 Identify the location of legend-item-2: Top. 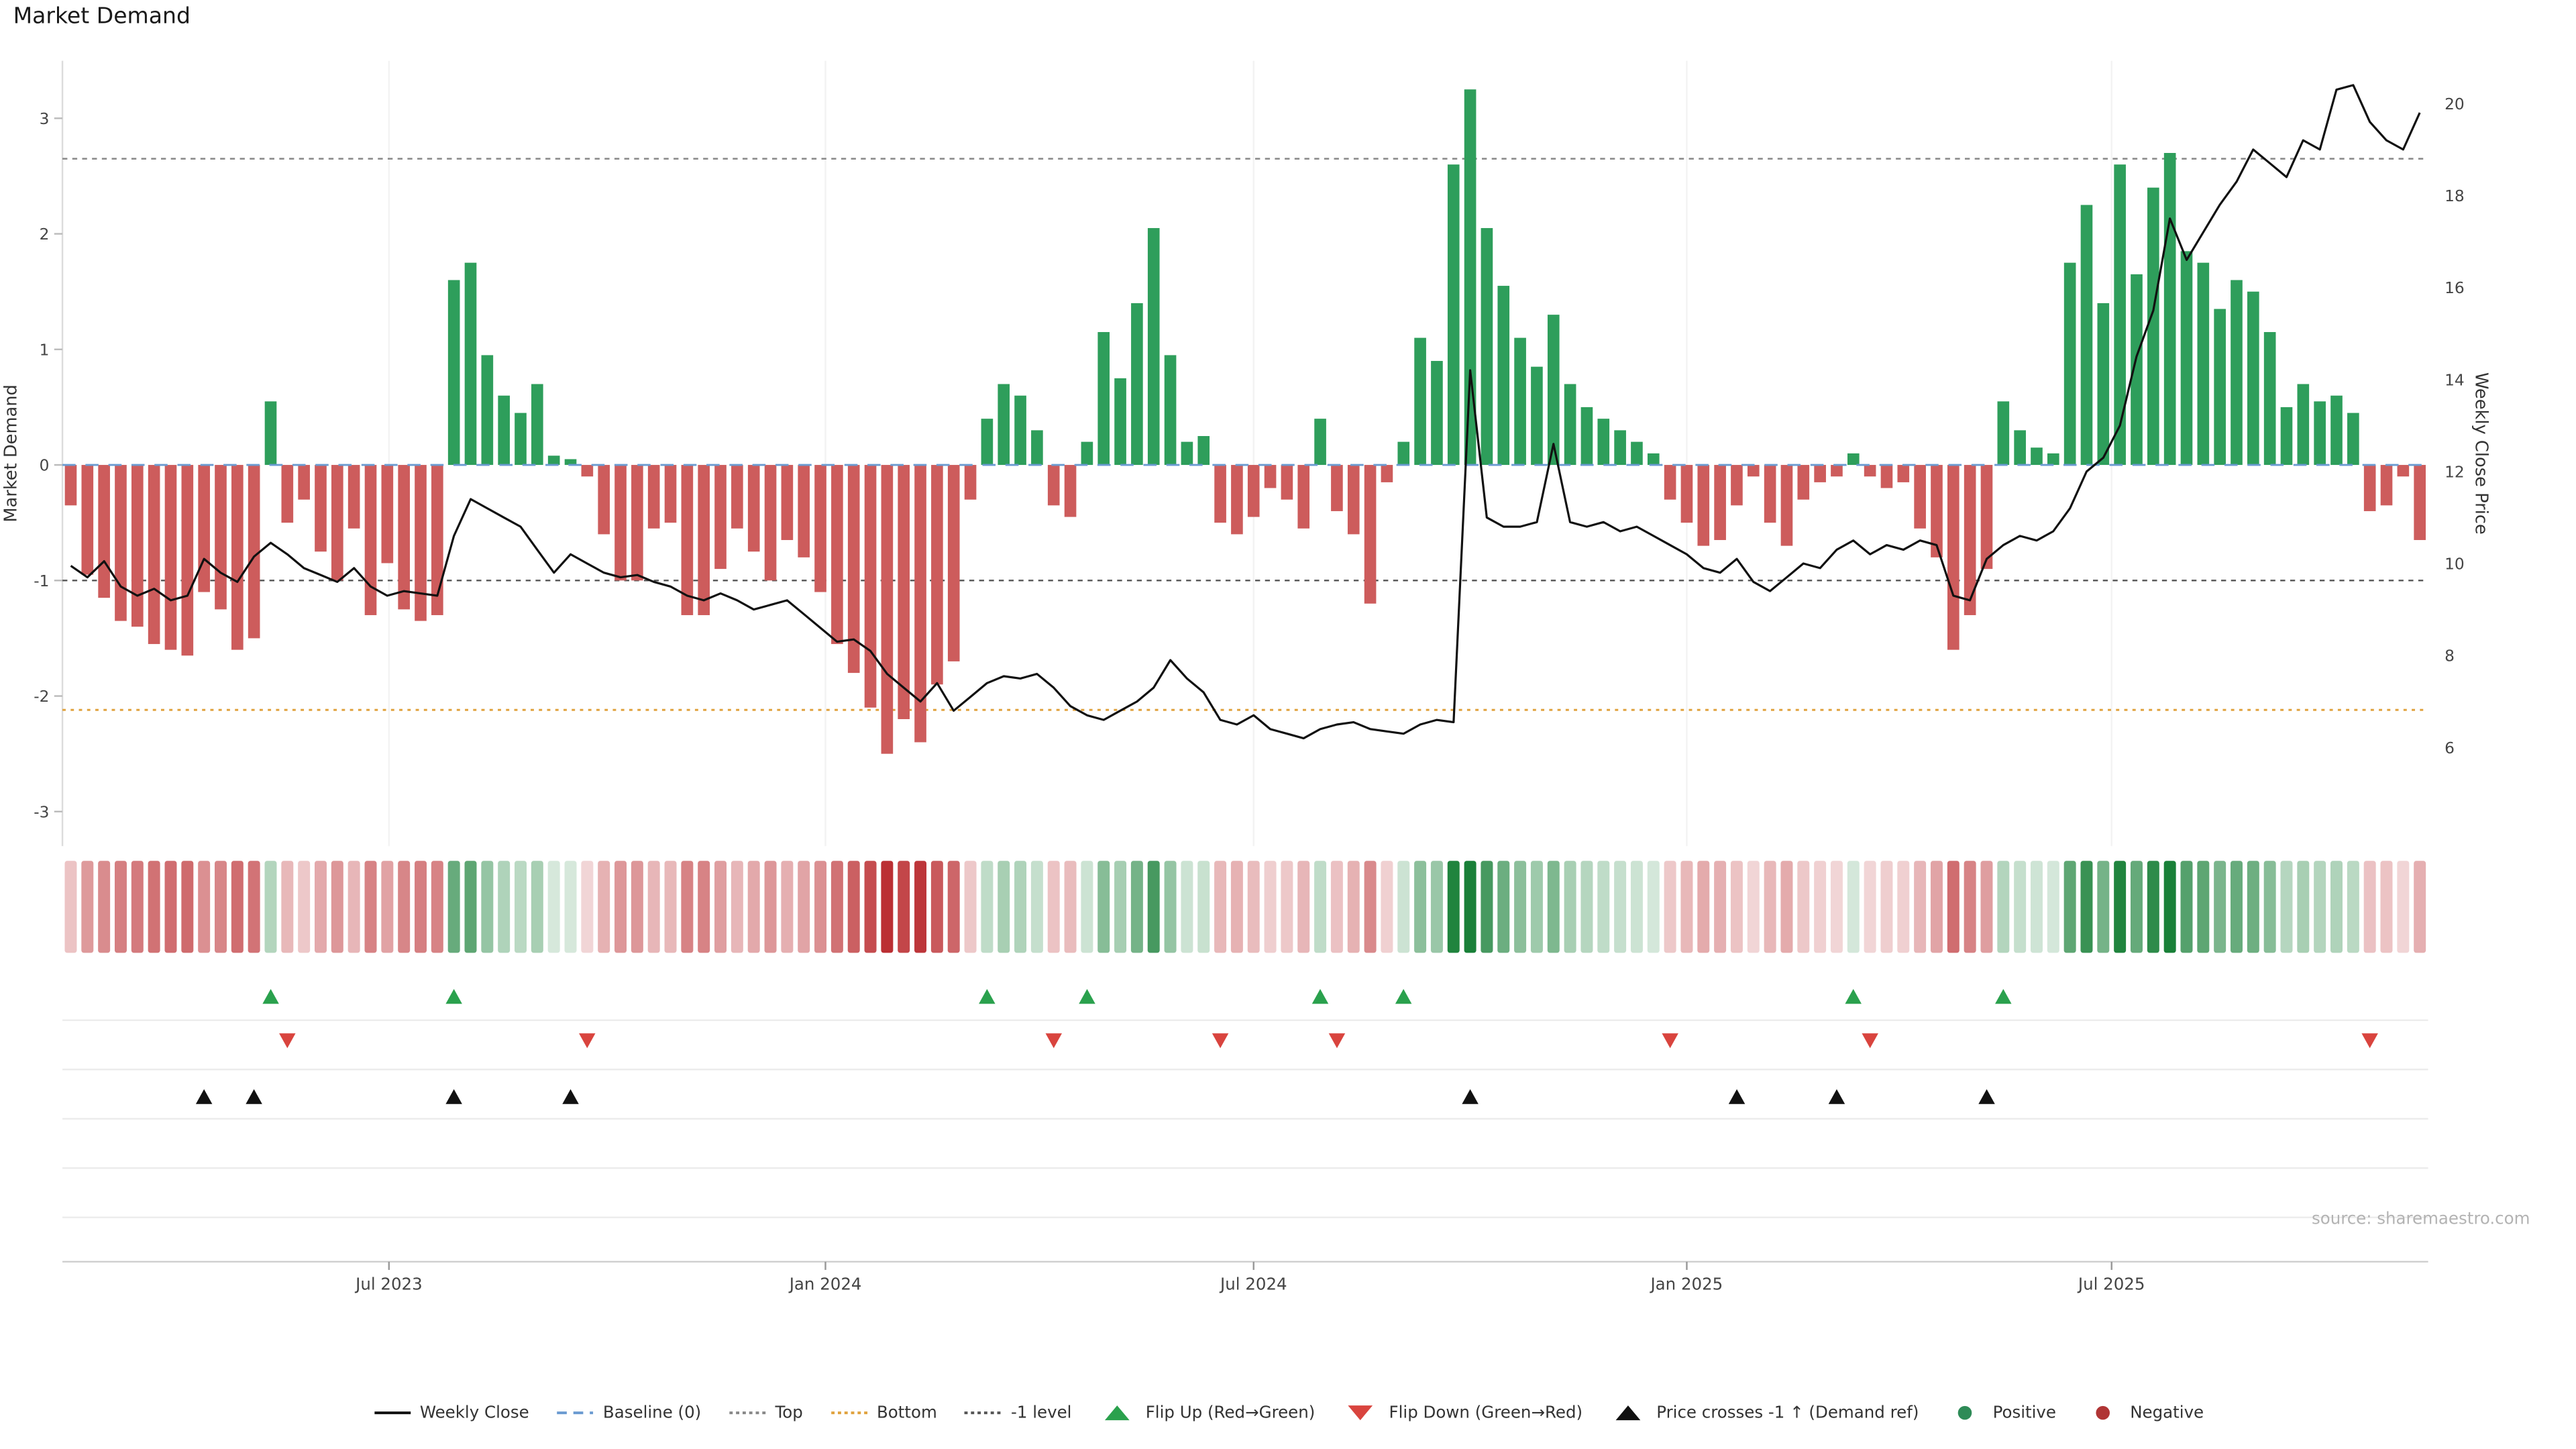
(765, 1412).